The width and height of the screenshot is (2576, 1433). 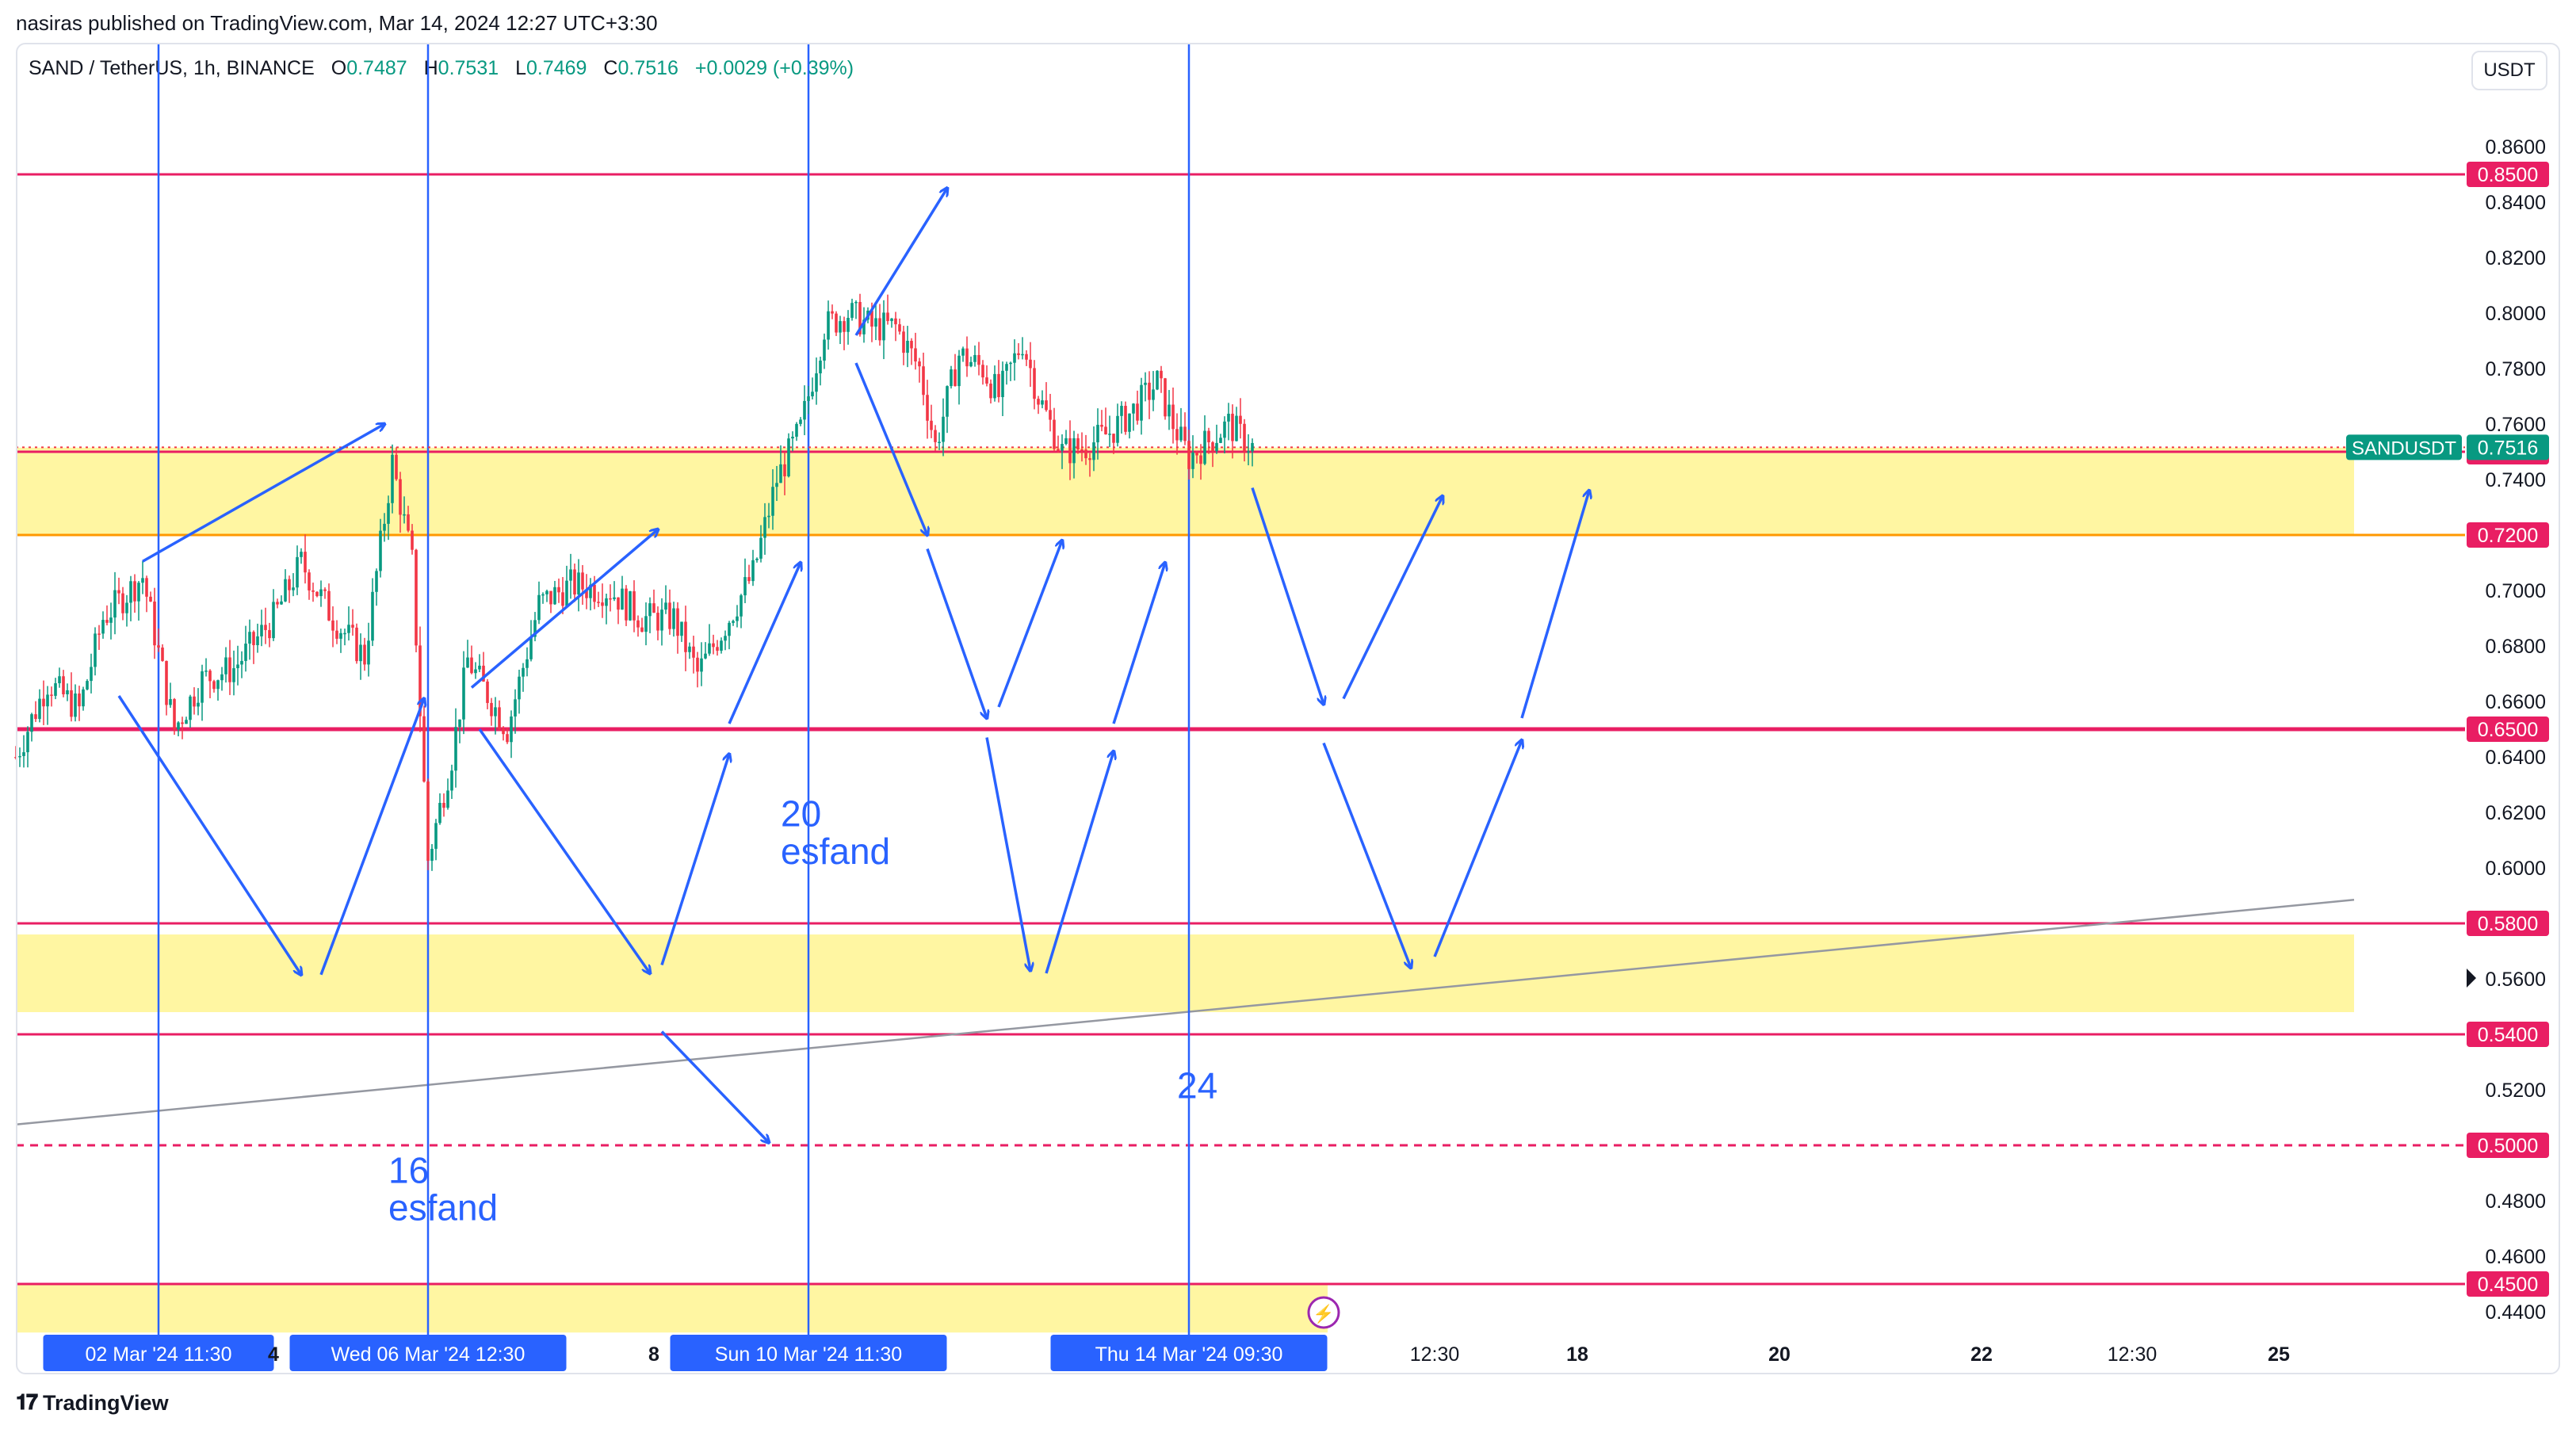 I want to click on symbol-name: SAND / TetherUS, 1h, BINANCE, so click(x=172, y=68).